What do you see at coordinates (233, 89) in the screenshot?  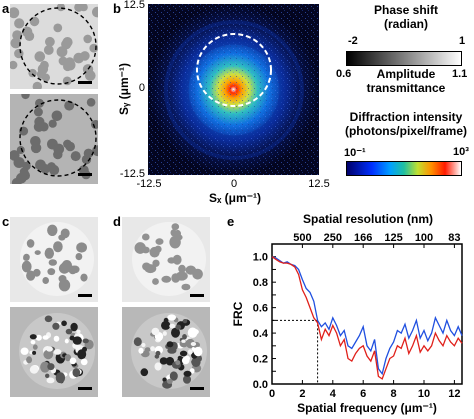 I see `diffraction-pattern` at bounding box center [233, 89].